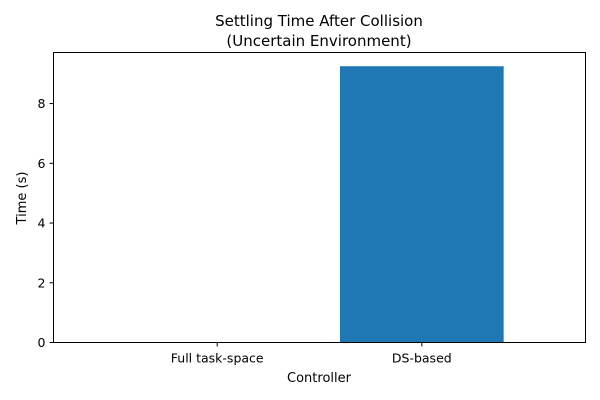 This screenshot has width=600, height=400. What do you see at coordinates (319, 21) in the screenshot?
I see `chart-title-line-1: Settling Time After Collision` at bounding box center [319, 21].